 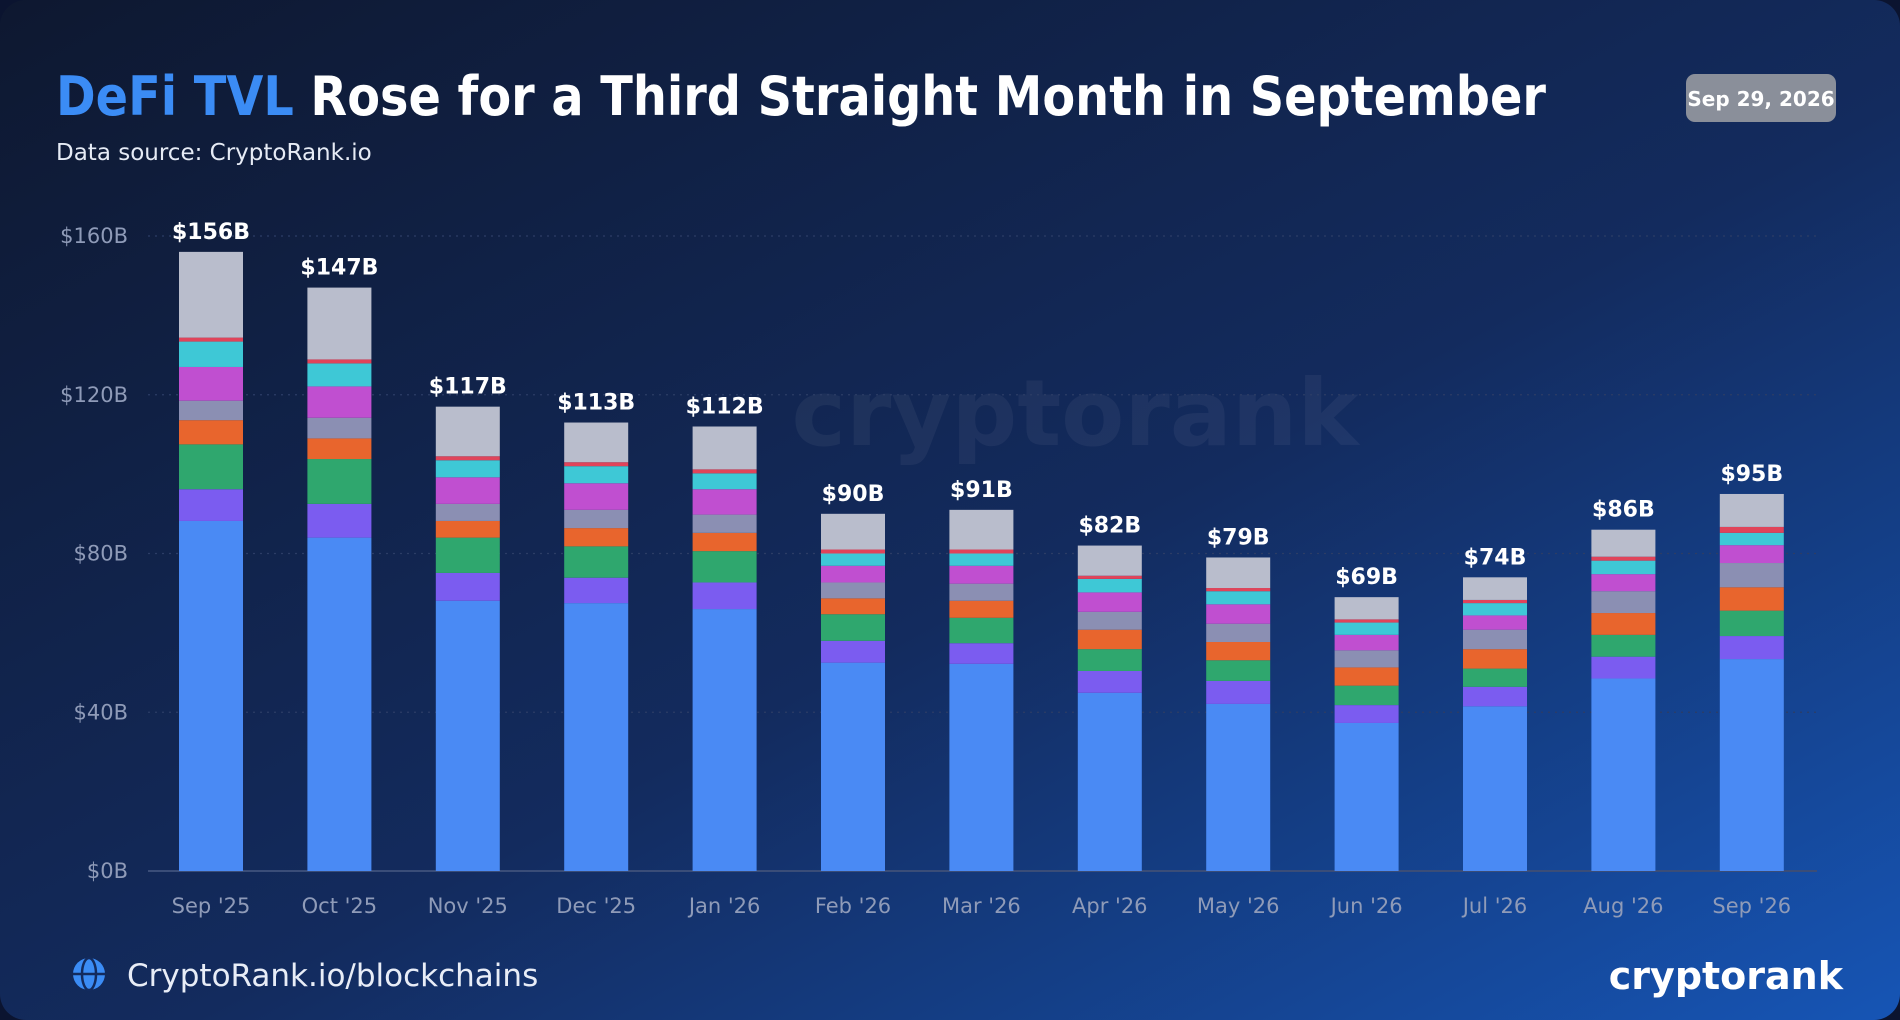 I want to click on total-label: $74B, so click(x=1495, y=557).